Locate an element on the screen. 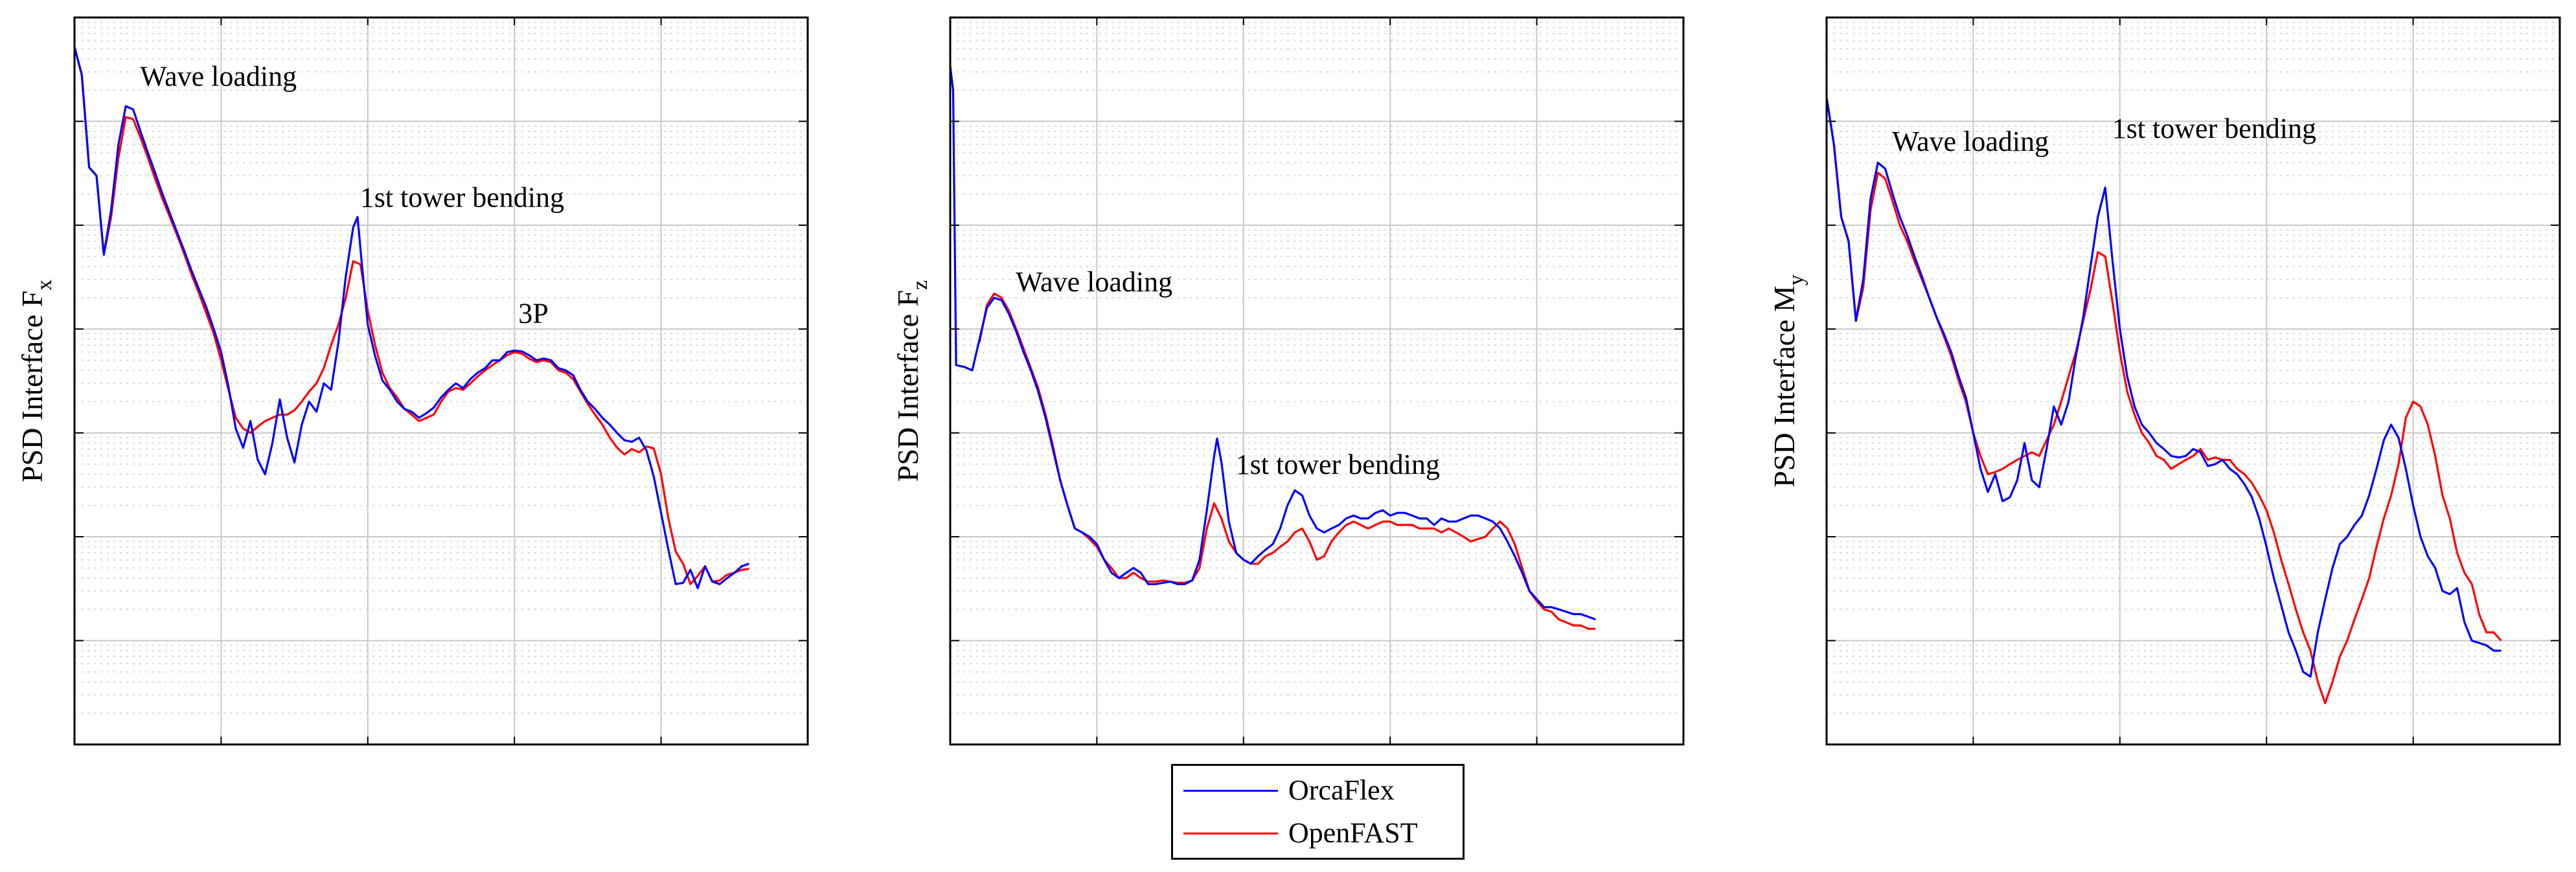 The width and height of the screenshot is (2576, 872). y-axis-label: PSD Interface Fz is located at coordinates (911, 381).